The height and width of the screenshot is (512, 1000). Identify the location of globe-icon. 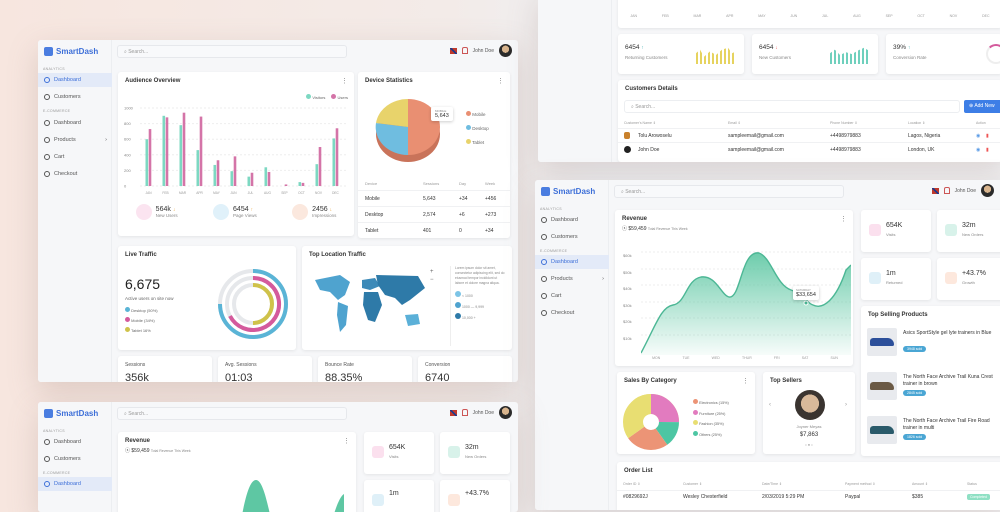
(875, 230).